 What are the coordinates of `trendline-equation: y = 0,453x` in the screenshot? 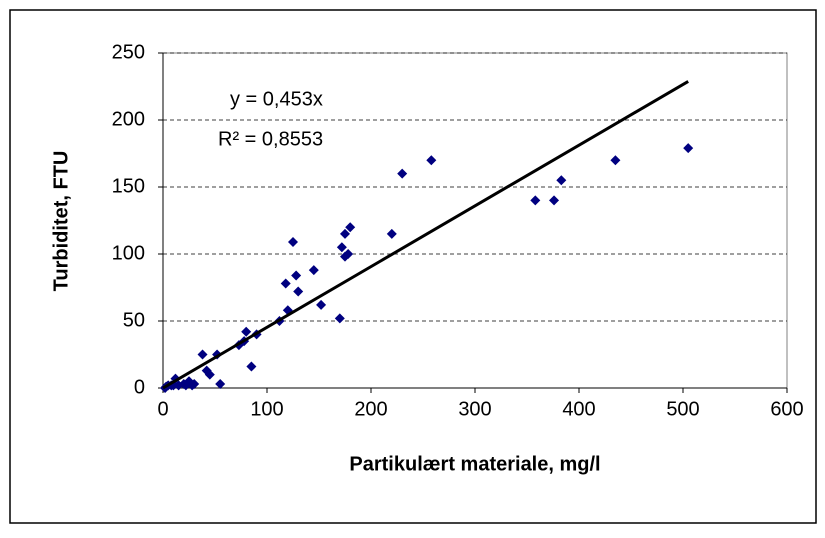 It's located at (276, 99).